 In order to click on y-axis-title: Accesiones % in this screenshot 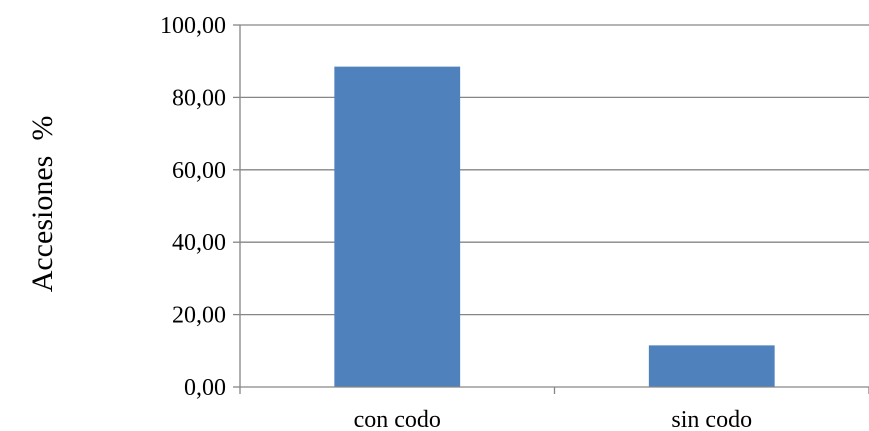, I will do `click(42, 204)`.